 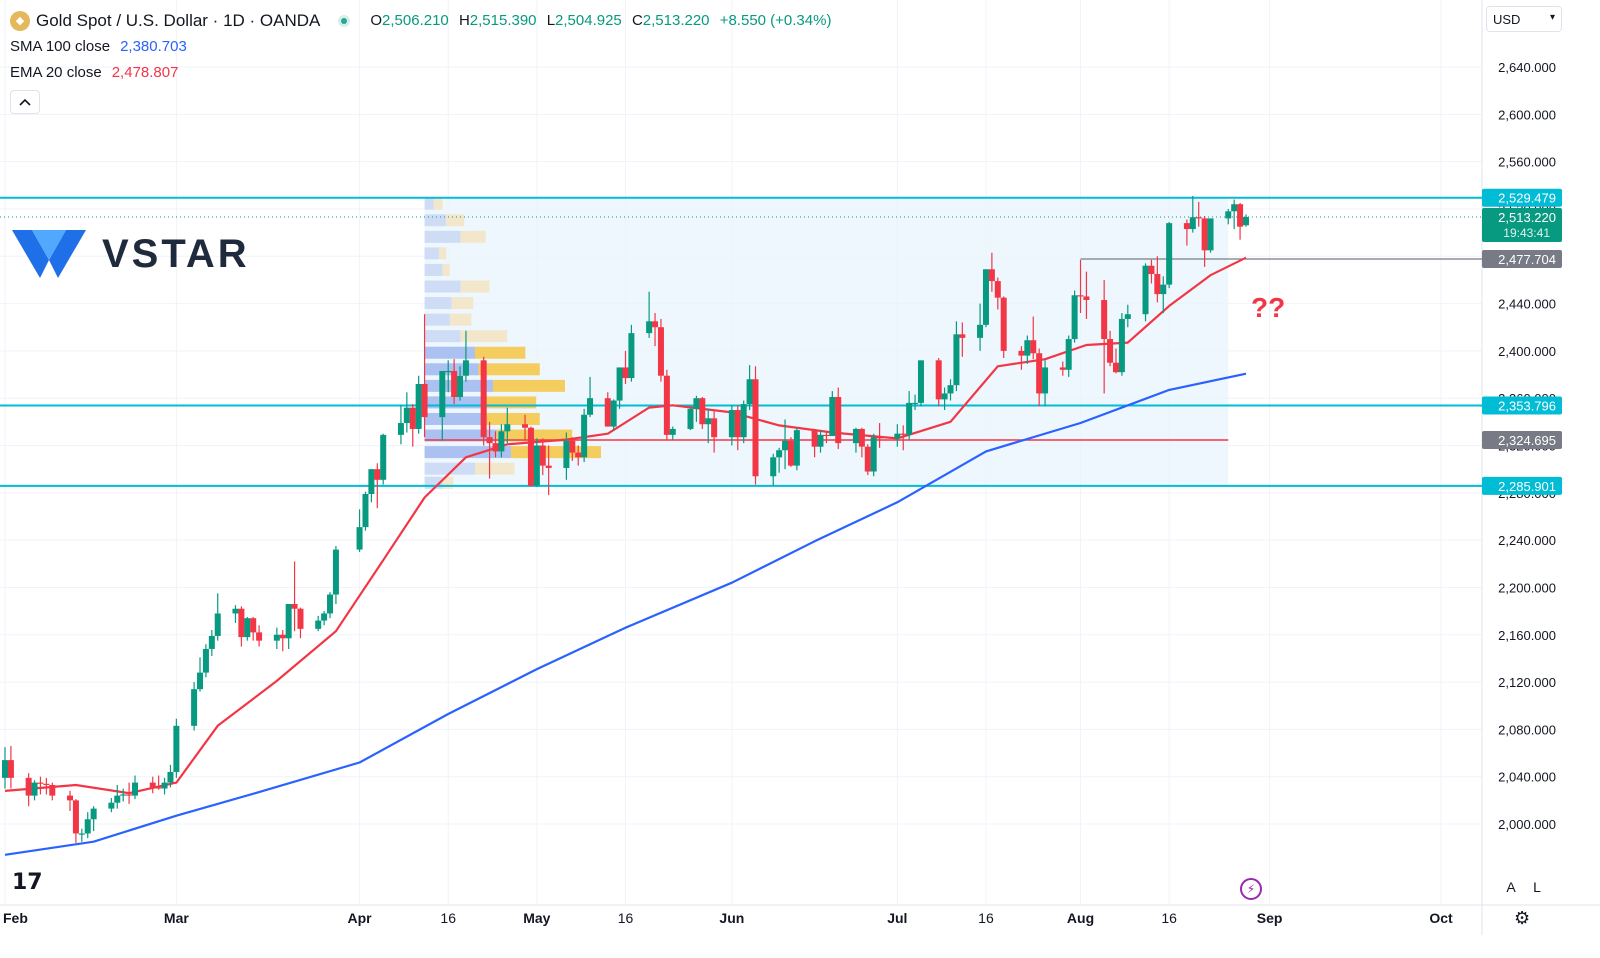 What do you see at coordinates (1522, 918) in the screenshot?
I see `gear-icon: ⚙` at bounding box center [1522, 918].